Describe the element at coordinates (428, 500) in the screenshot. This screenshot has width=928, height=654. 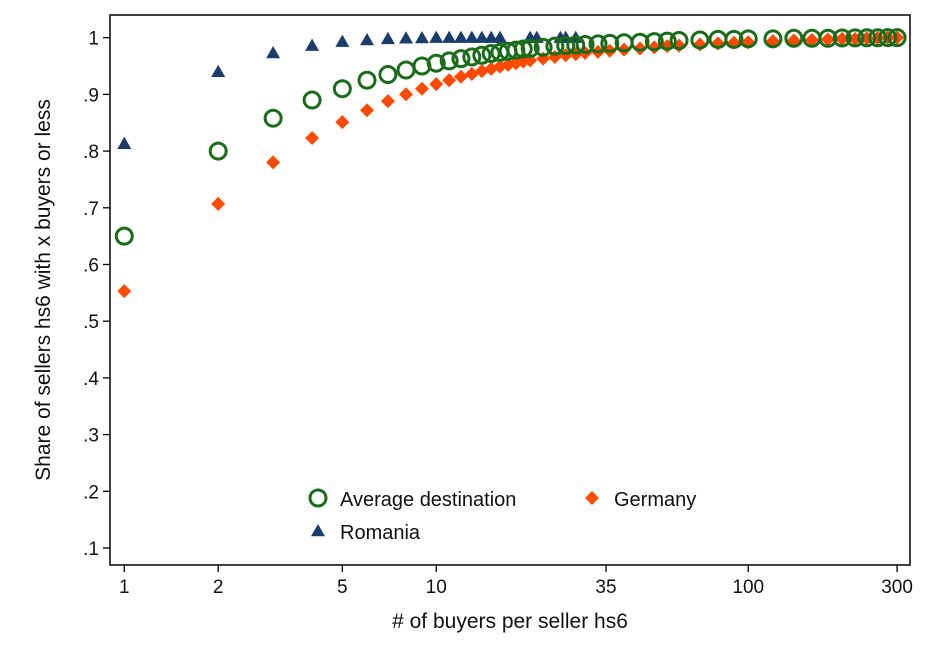
I see `legend-label: Average destination` at that location.